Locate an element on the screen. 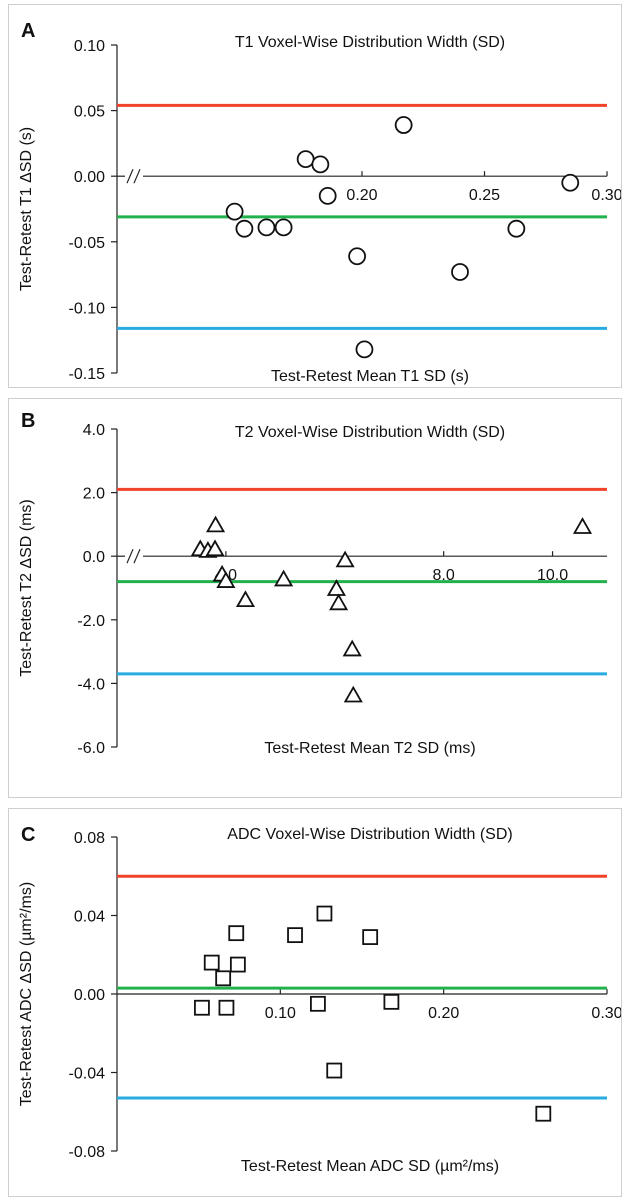 Image resolution: width=630 pixels, height=1201 pixels. y-tick-label: 2.0 is located at coordinates (94, 494).